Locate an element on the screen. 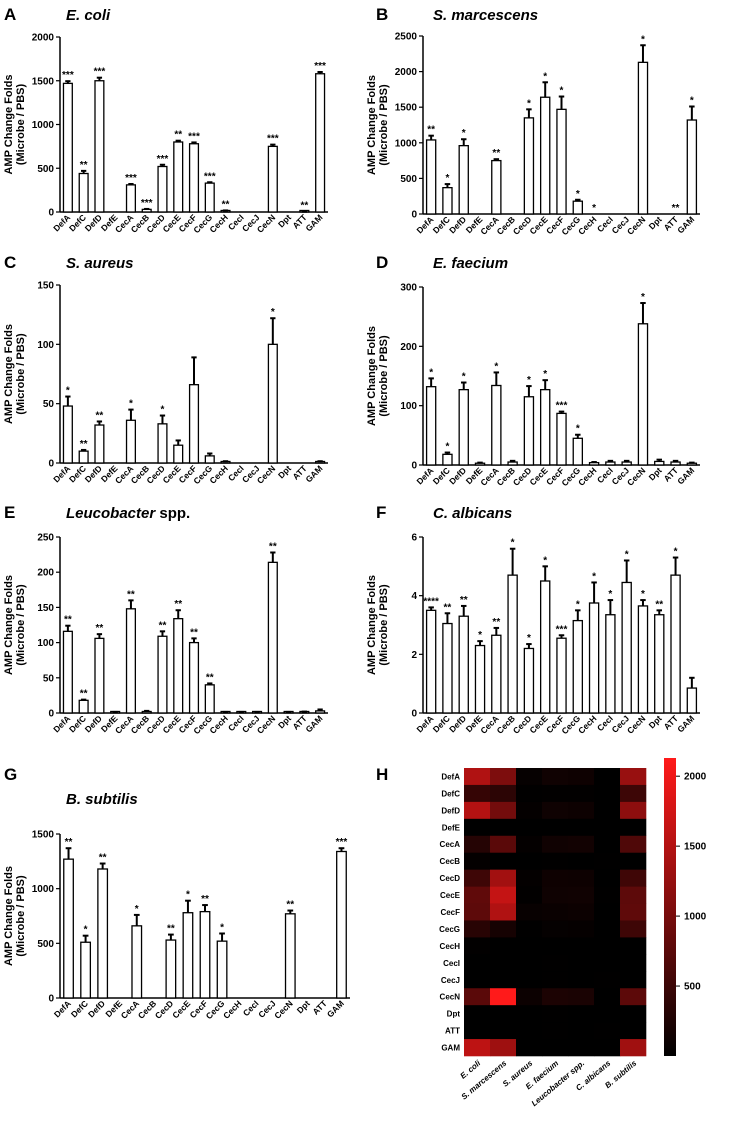 The height and width of the screenshot is (1124, 732). x-tick-label-group: DefD is located at coordinates (96, 1008).